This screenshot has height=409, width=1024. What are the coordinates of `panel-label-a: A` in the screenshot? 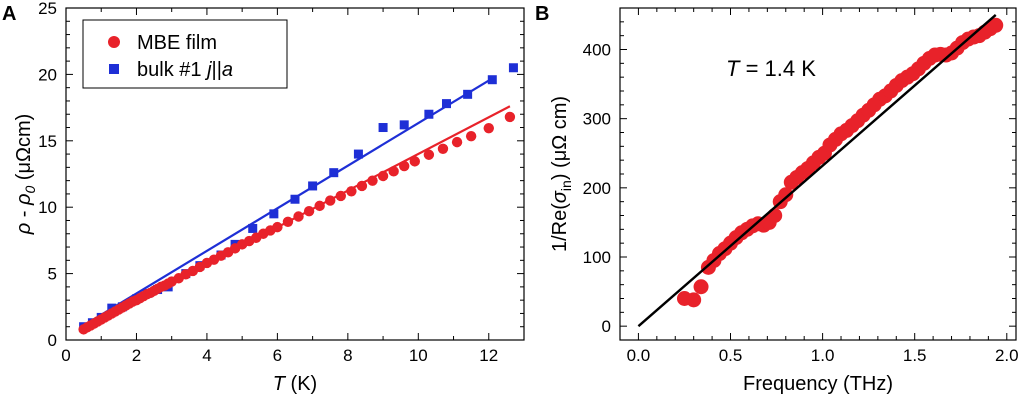 It's located at (9, 14).